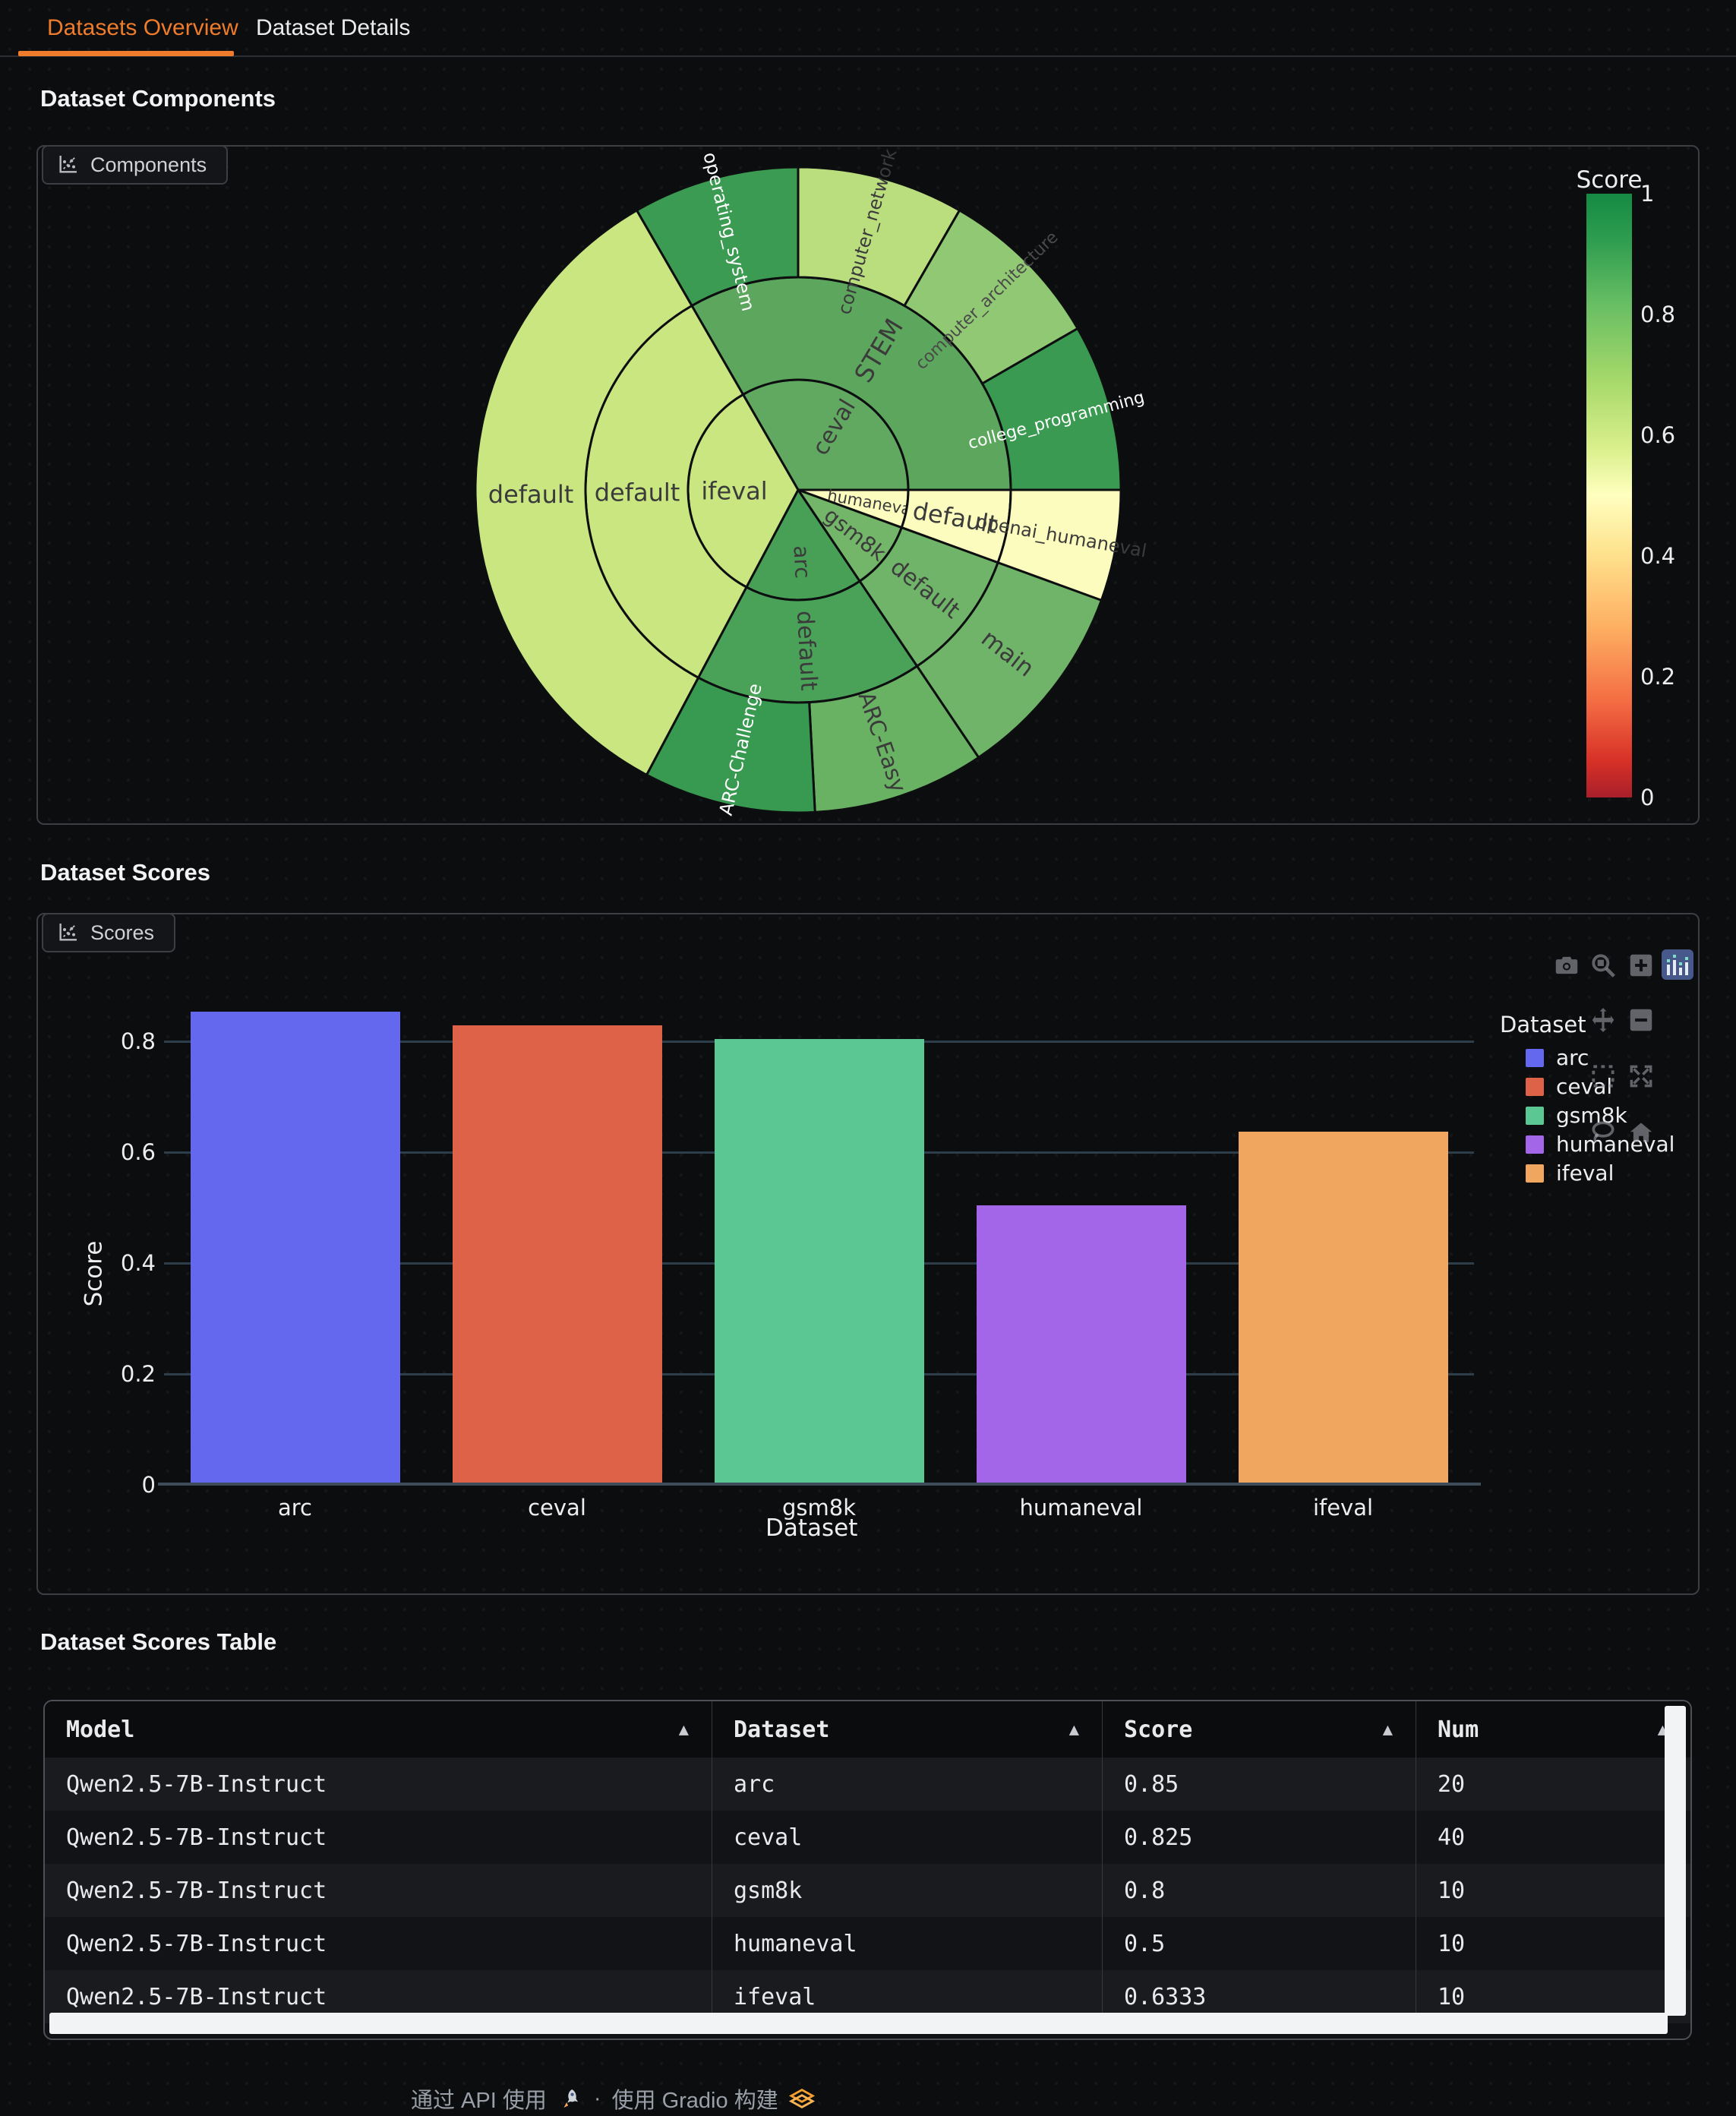 The height and width of the screenshot is (2116, 1736). Describe the element at coordinates (1647, 194) in the screenshot. I see `colorbar-tick: 1` at that location.